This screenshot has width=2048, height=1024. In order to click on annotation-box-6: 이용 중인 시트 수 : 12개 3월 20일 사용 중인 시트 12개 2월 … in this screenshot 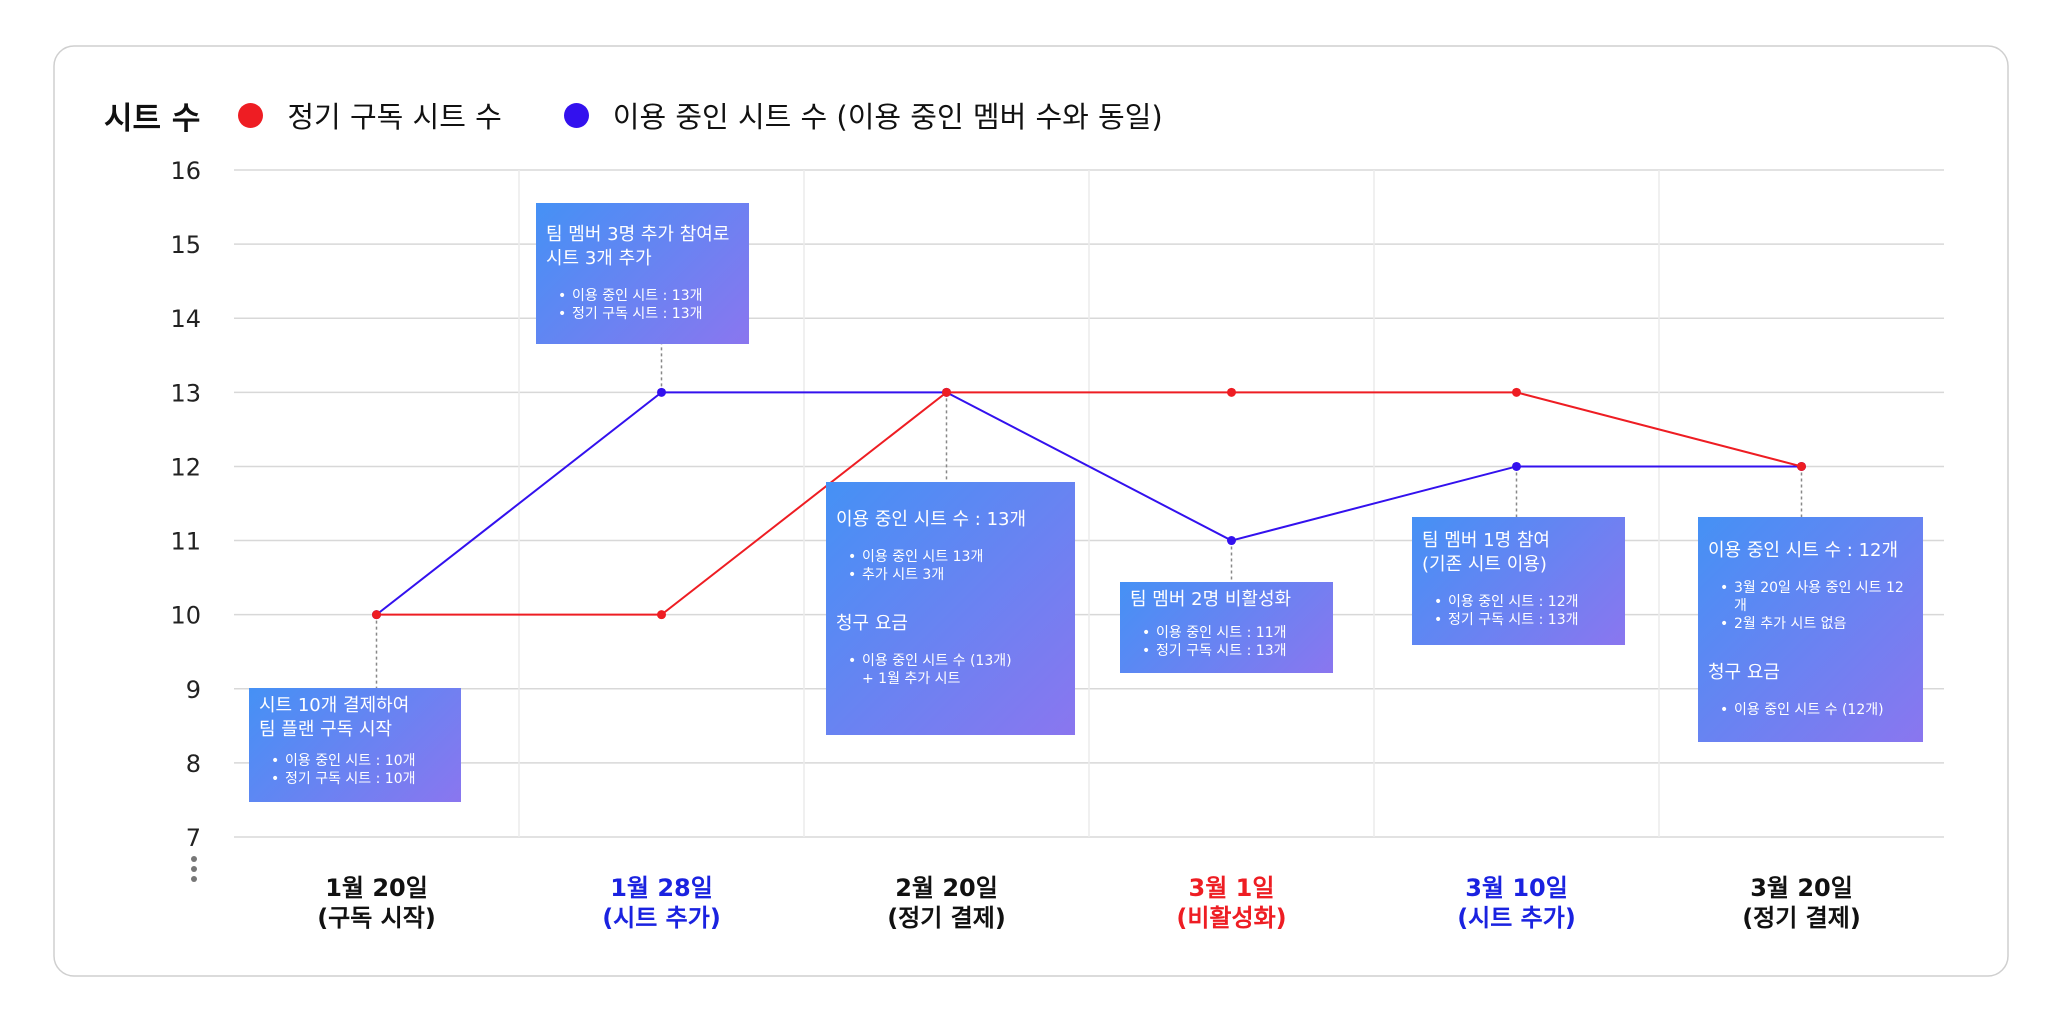, I will do `click(1810, 629)`.